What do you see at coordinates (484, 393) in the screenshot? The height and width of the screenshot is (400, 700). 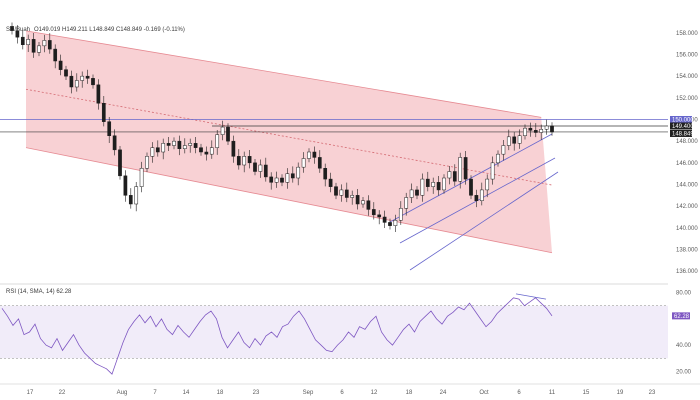 I see `time-tick-label: Oct` at bounding box center [484, 393].